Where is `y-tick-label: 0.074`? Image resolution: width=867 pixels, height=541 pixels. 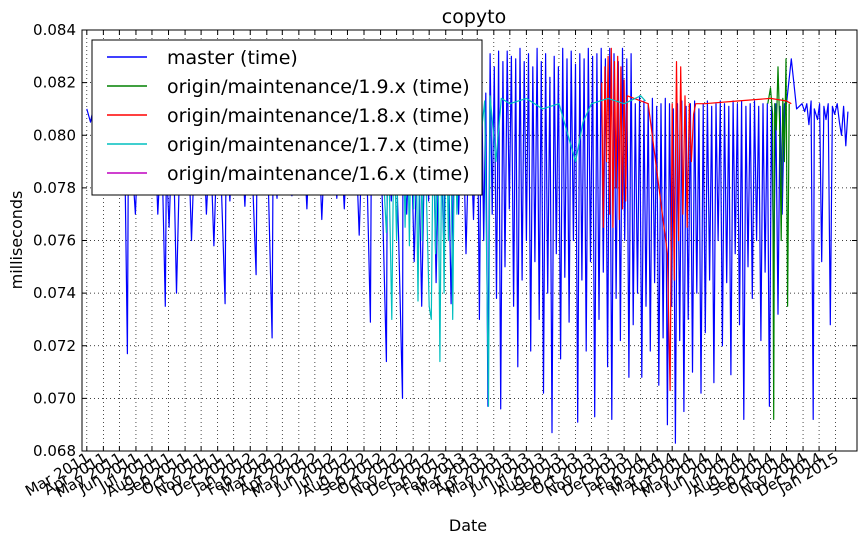
y-tick-label: 0.074 is located at coordinates (54, 293).